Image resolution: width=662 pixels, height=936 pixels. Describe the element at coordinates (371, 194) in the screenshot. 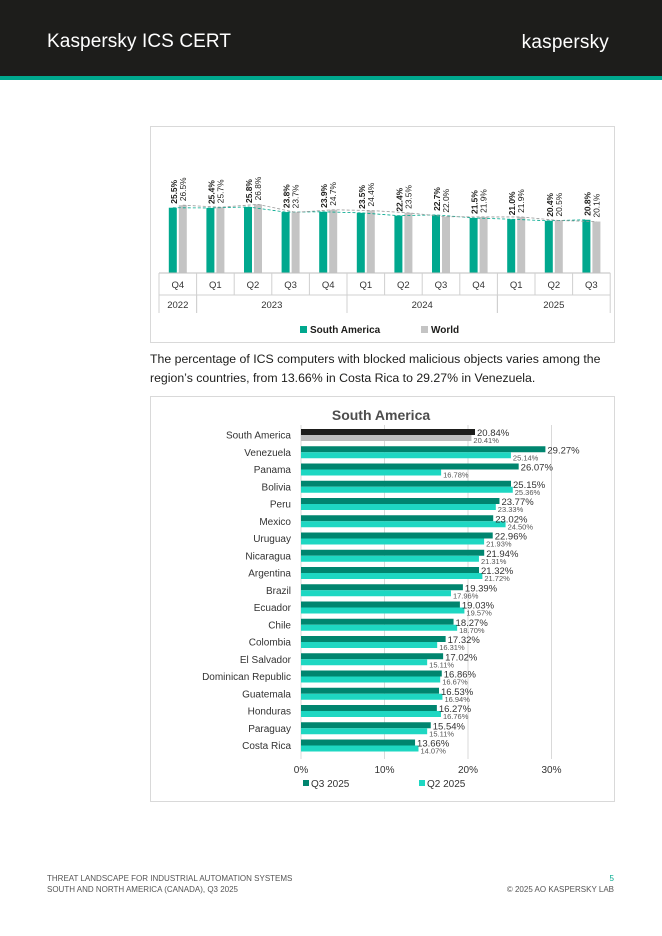

I see `label-world: 24.4%` at that location.